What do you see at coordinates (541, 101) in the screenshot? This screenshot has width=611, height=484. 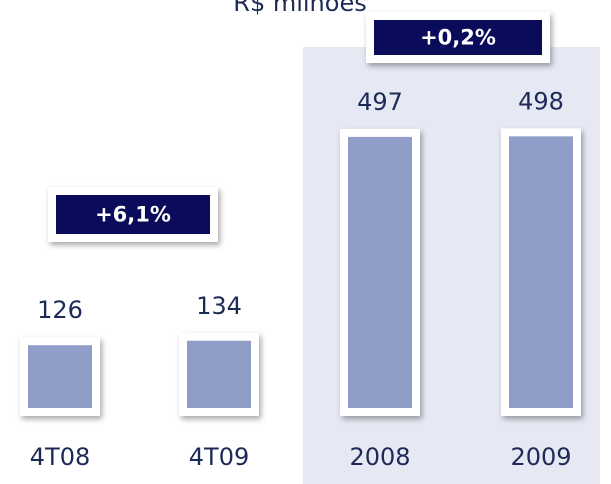 I see `value-label: 498` at bounding box center [541, 101].